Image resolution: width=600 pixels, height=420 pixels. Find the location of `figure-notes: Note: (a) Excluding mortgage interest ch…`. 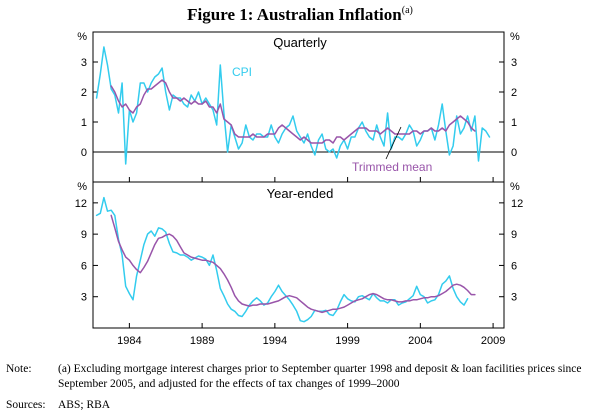

figure-notes: Note: (a) Excluding mortgage interest ch… is located at coordinates (301, 387).